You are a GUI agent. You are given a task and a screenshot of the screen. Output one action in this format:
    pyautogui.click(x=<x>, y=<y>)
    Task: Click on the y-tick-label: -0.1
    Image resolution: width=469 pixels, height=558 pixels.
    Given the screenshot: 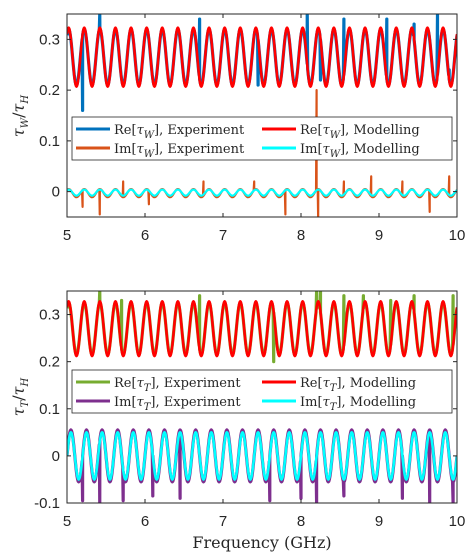 What is the action you would take?
    pyautogui.click(x=47, y=503)
    